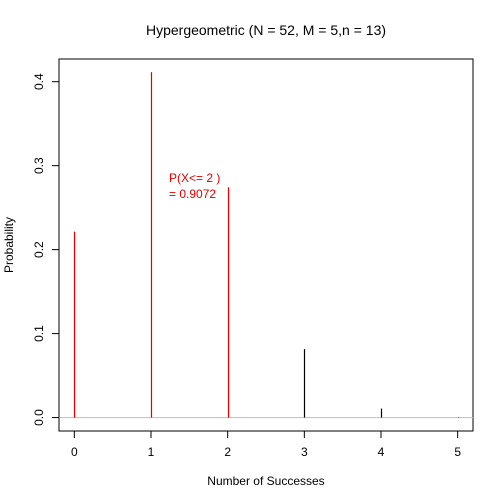 The image size is (504, 504). Describe the element at coordinates (192, 194) in the screenshot. I see `annotation-value-line: = 0.9072` at that location.